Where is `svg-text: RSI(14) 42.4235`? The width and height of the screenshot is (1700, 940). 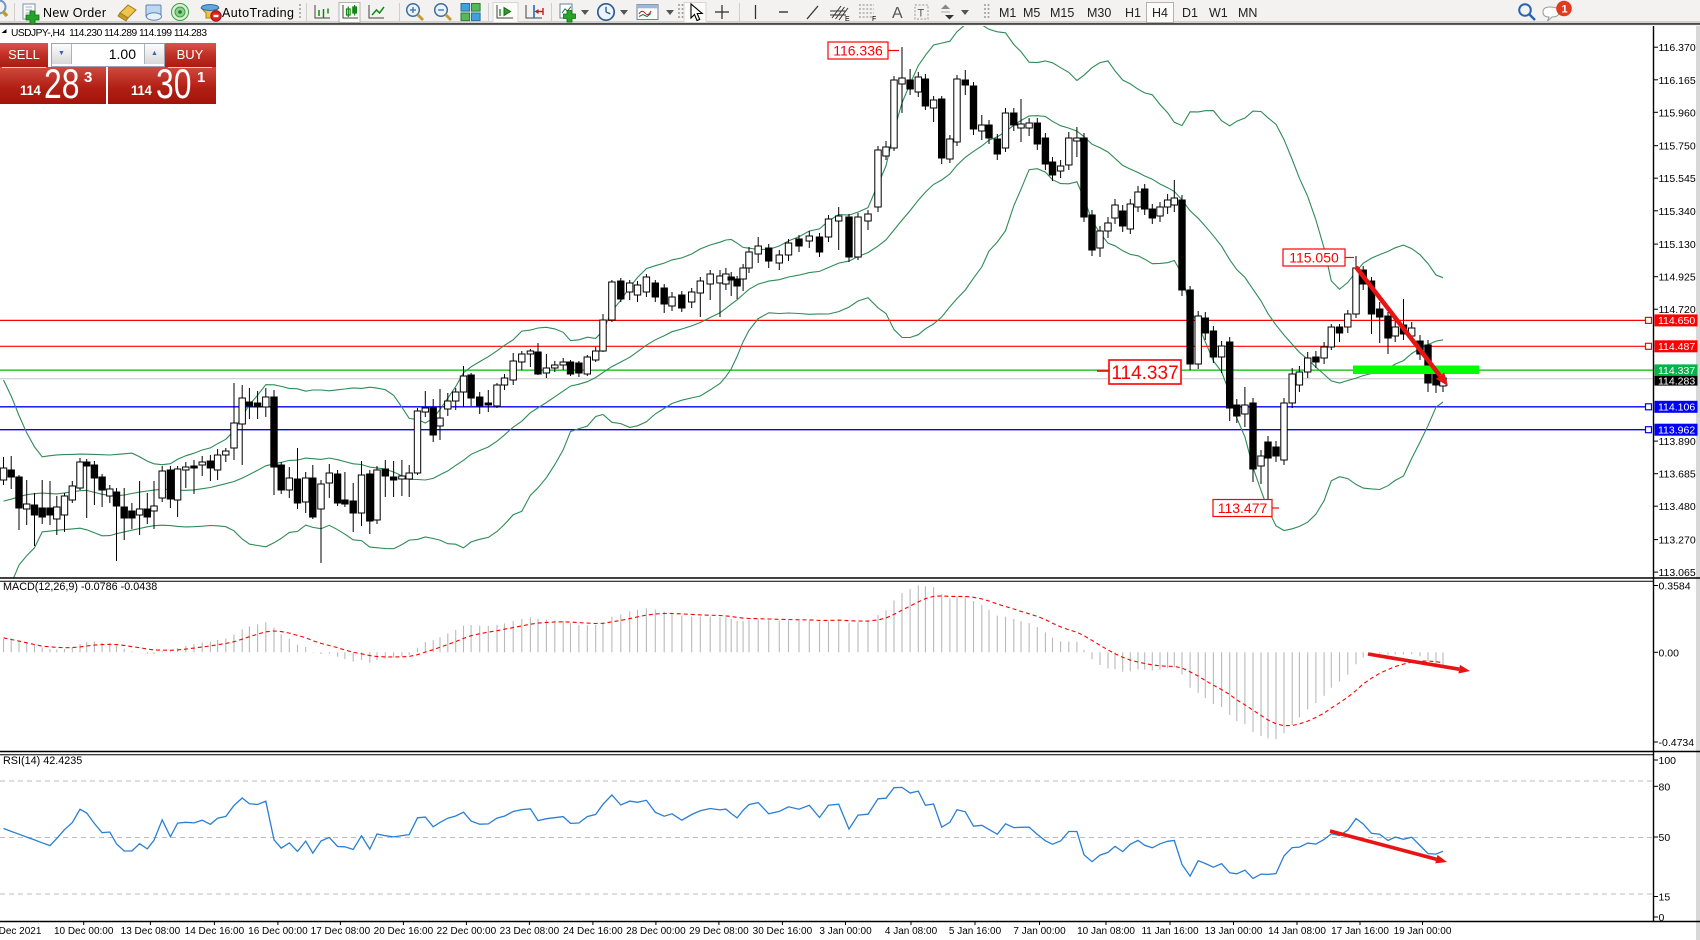 svg-text: RSI(14) 42.4235 is located at coordinates (42, 761).